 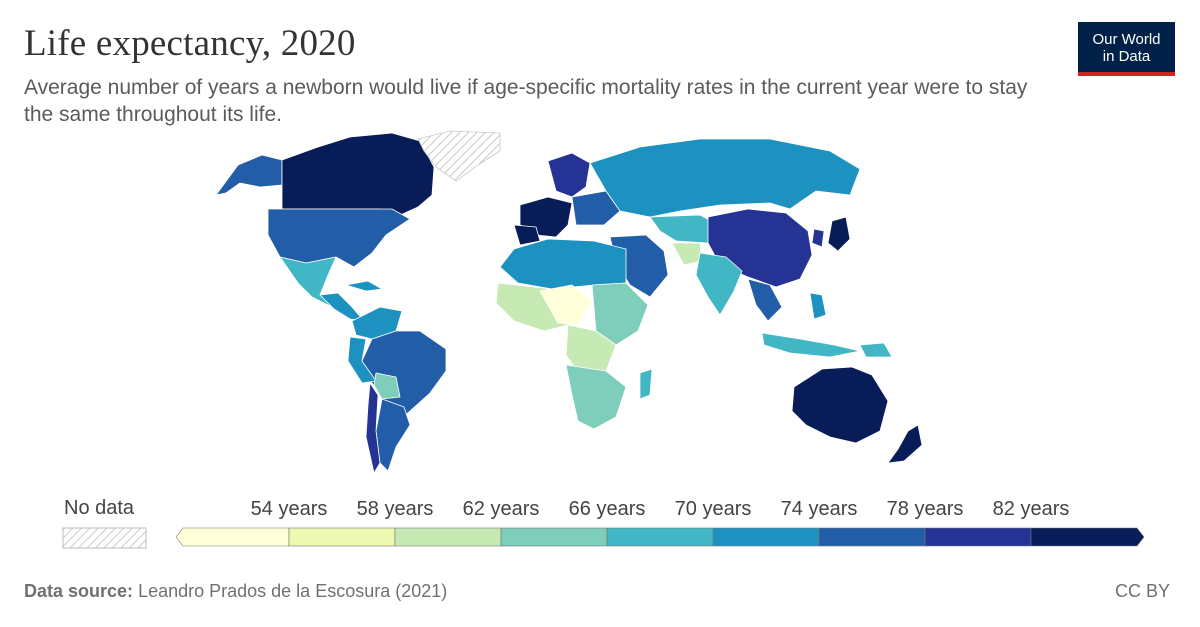 I want to click on region-central-america, so click(x=342, y=307).